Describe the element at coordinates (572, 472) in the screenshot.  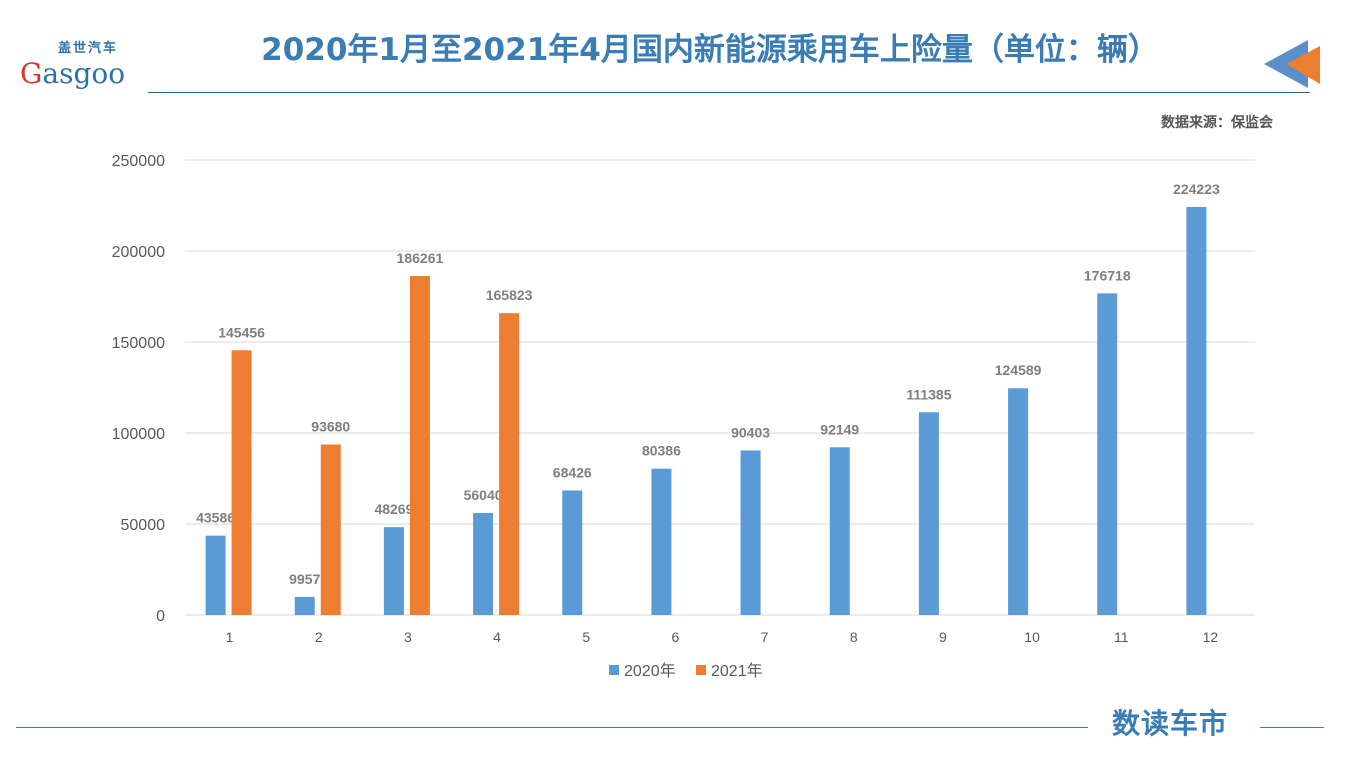
I see `data-label: 68426` at that location.